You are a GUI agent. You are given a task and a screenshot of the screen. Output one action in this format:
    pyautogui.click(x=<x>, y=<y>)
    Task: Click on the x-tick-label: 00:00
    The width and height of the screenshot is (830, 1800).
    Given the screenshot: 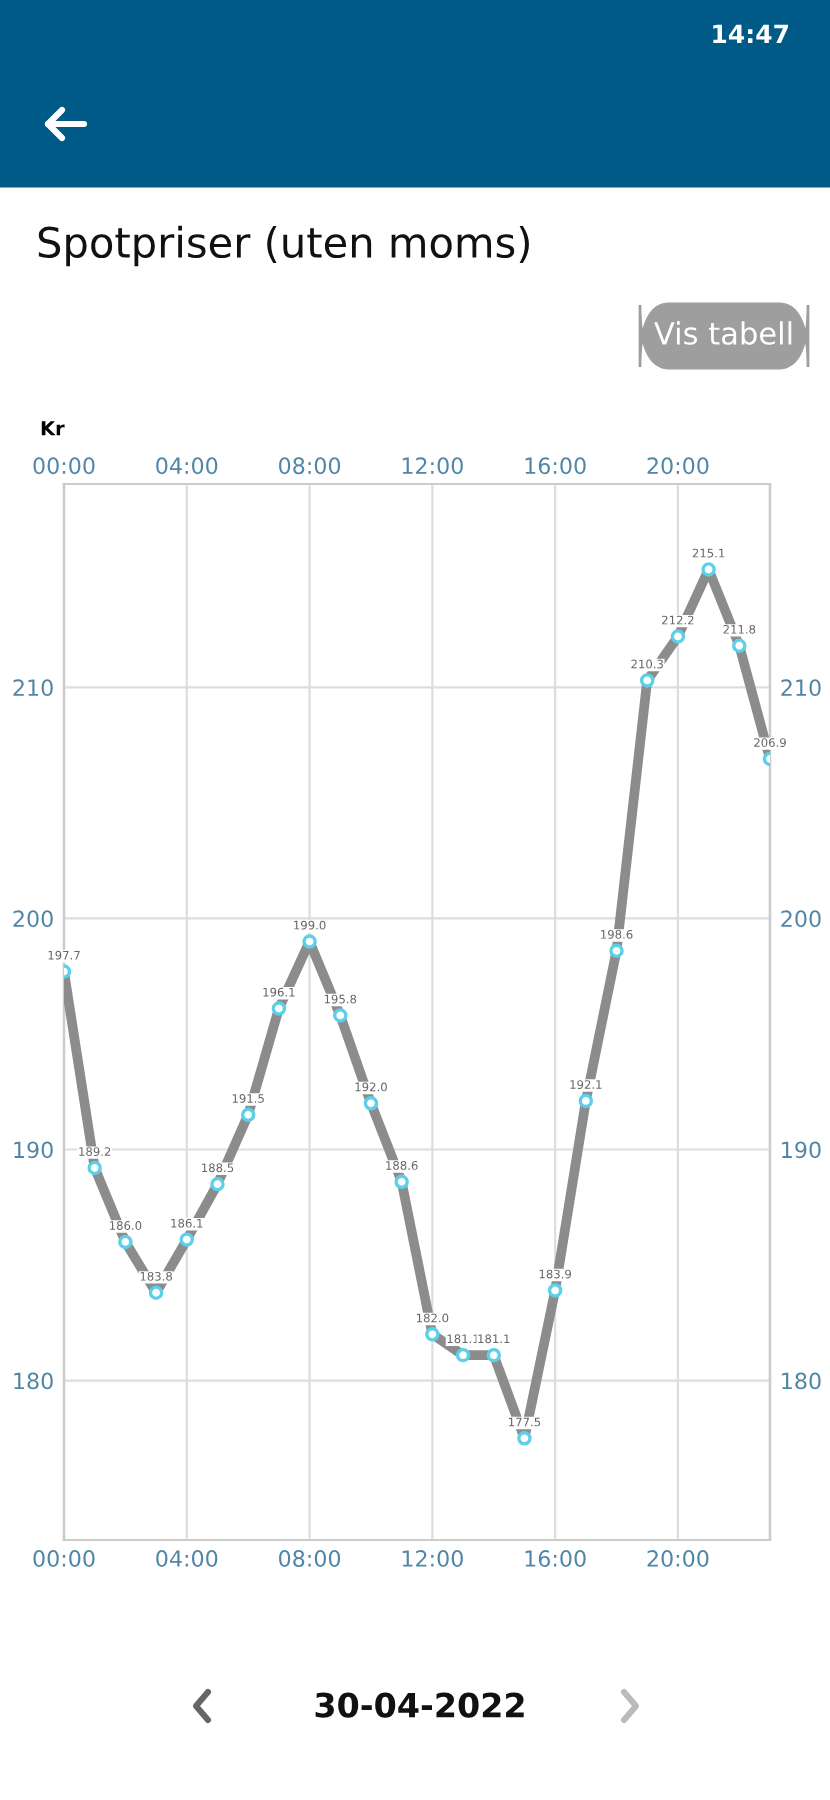 What is the action you would take?
    pyautogui.click(x=64, y=466)
    